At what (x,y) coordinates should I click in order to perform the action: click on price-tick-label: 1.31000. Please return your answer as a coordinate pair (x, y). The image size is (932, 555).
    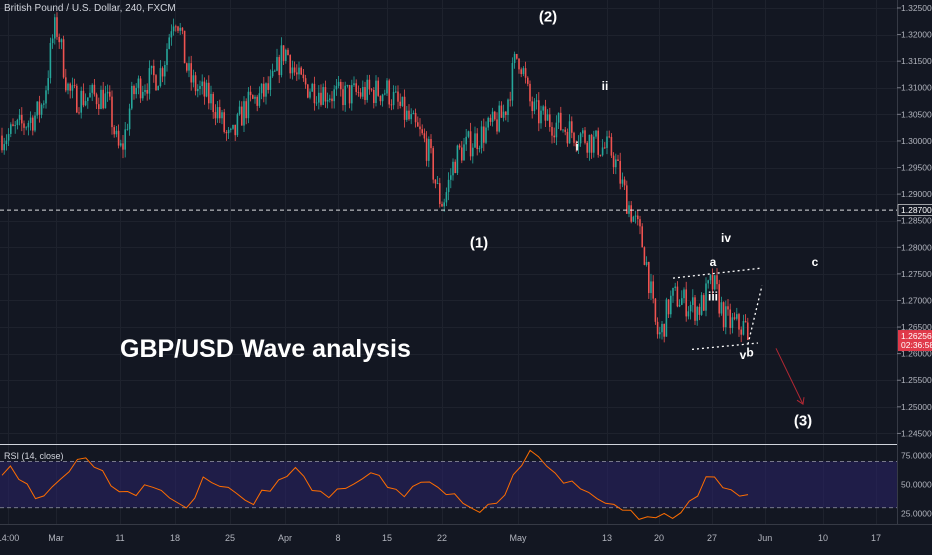
    Looking at the image, I should click on (916, 88).